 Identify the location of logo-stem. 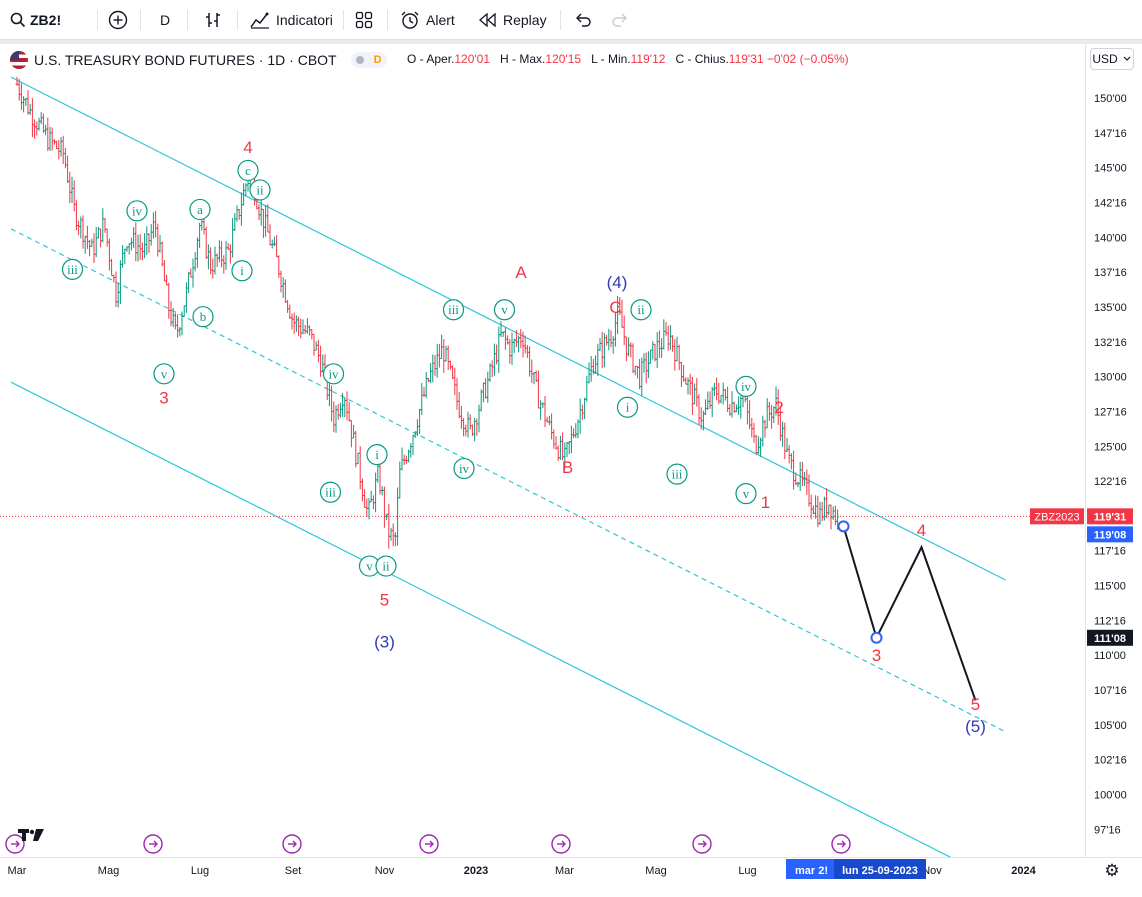
(24, 835).